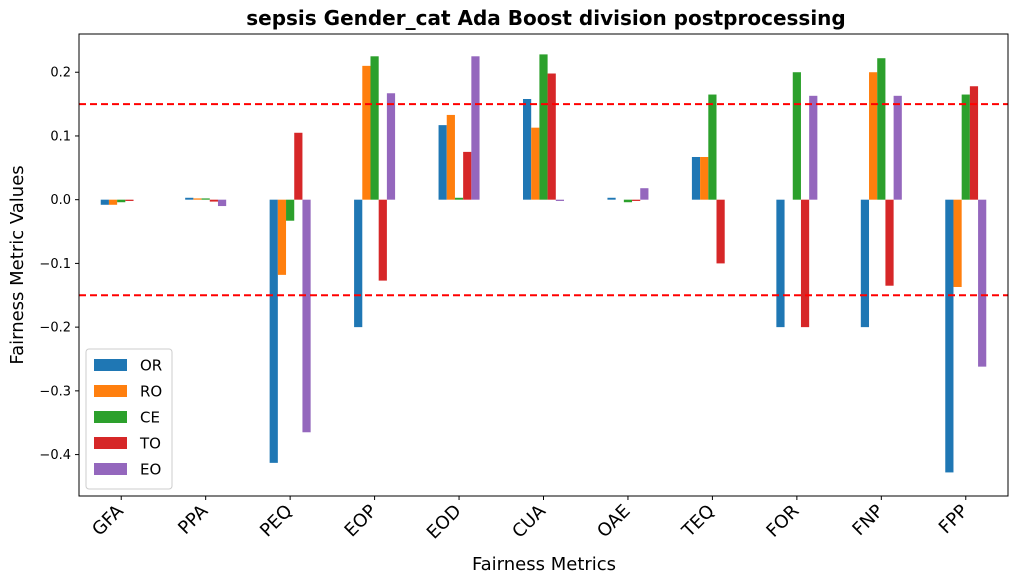 This screenshot has width=1017, height=584. I want to click on legend-box, so click(129, 419).